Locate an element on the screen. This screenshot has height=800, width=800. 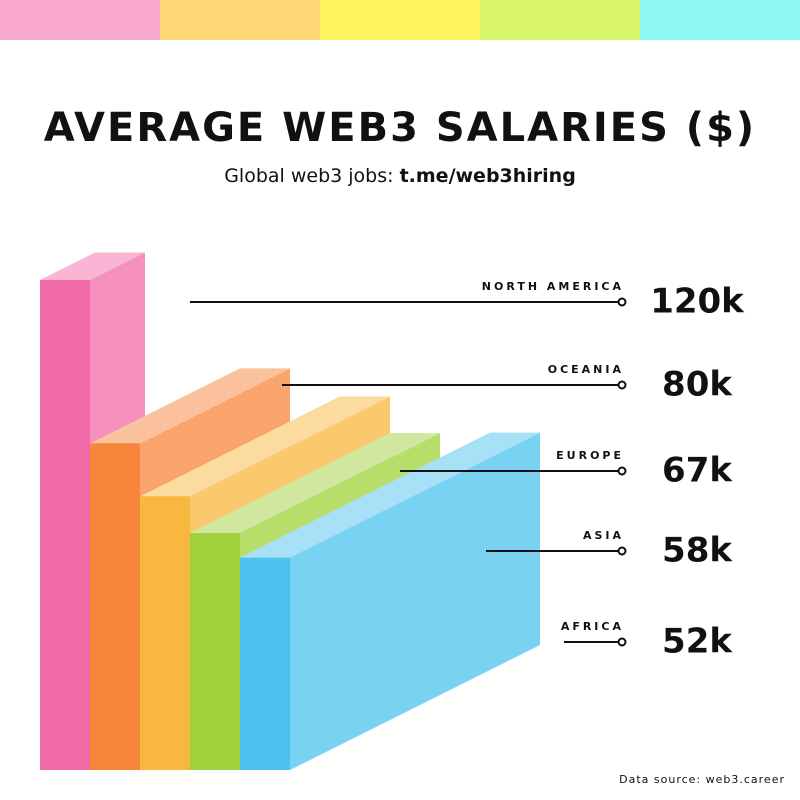
subtitle: Global web3 jobs: t.me/web3hiring is located at coordinates (400, 176).